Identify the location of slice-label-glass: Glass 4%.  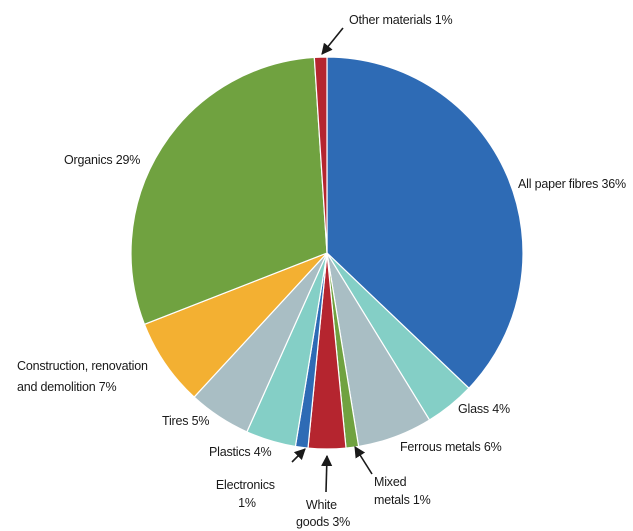
(484, 409).